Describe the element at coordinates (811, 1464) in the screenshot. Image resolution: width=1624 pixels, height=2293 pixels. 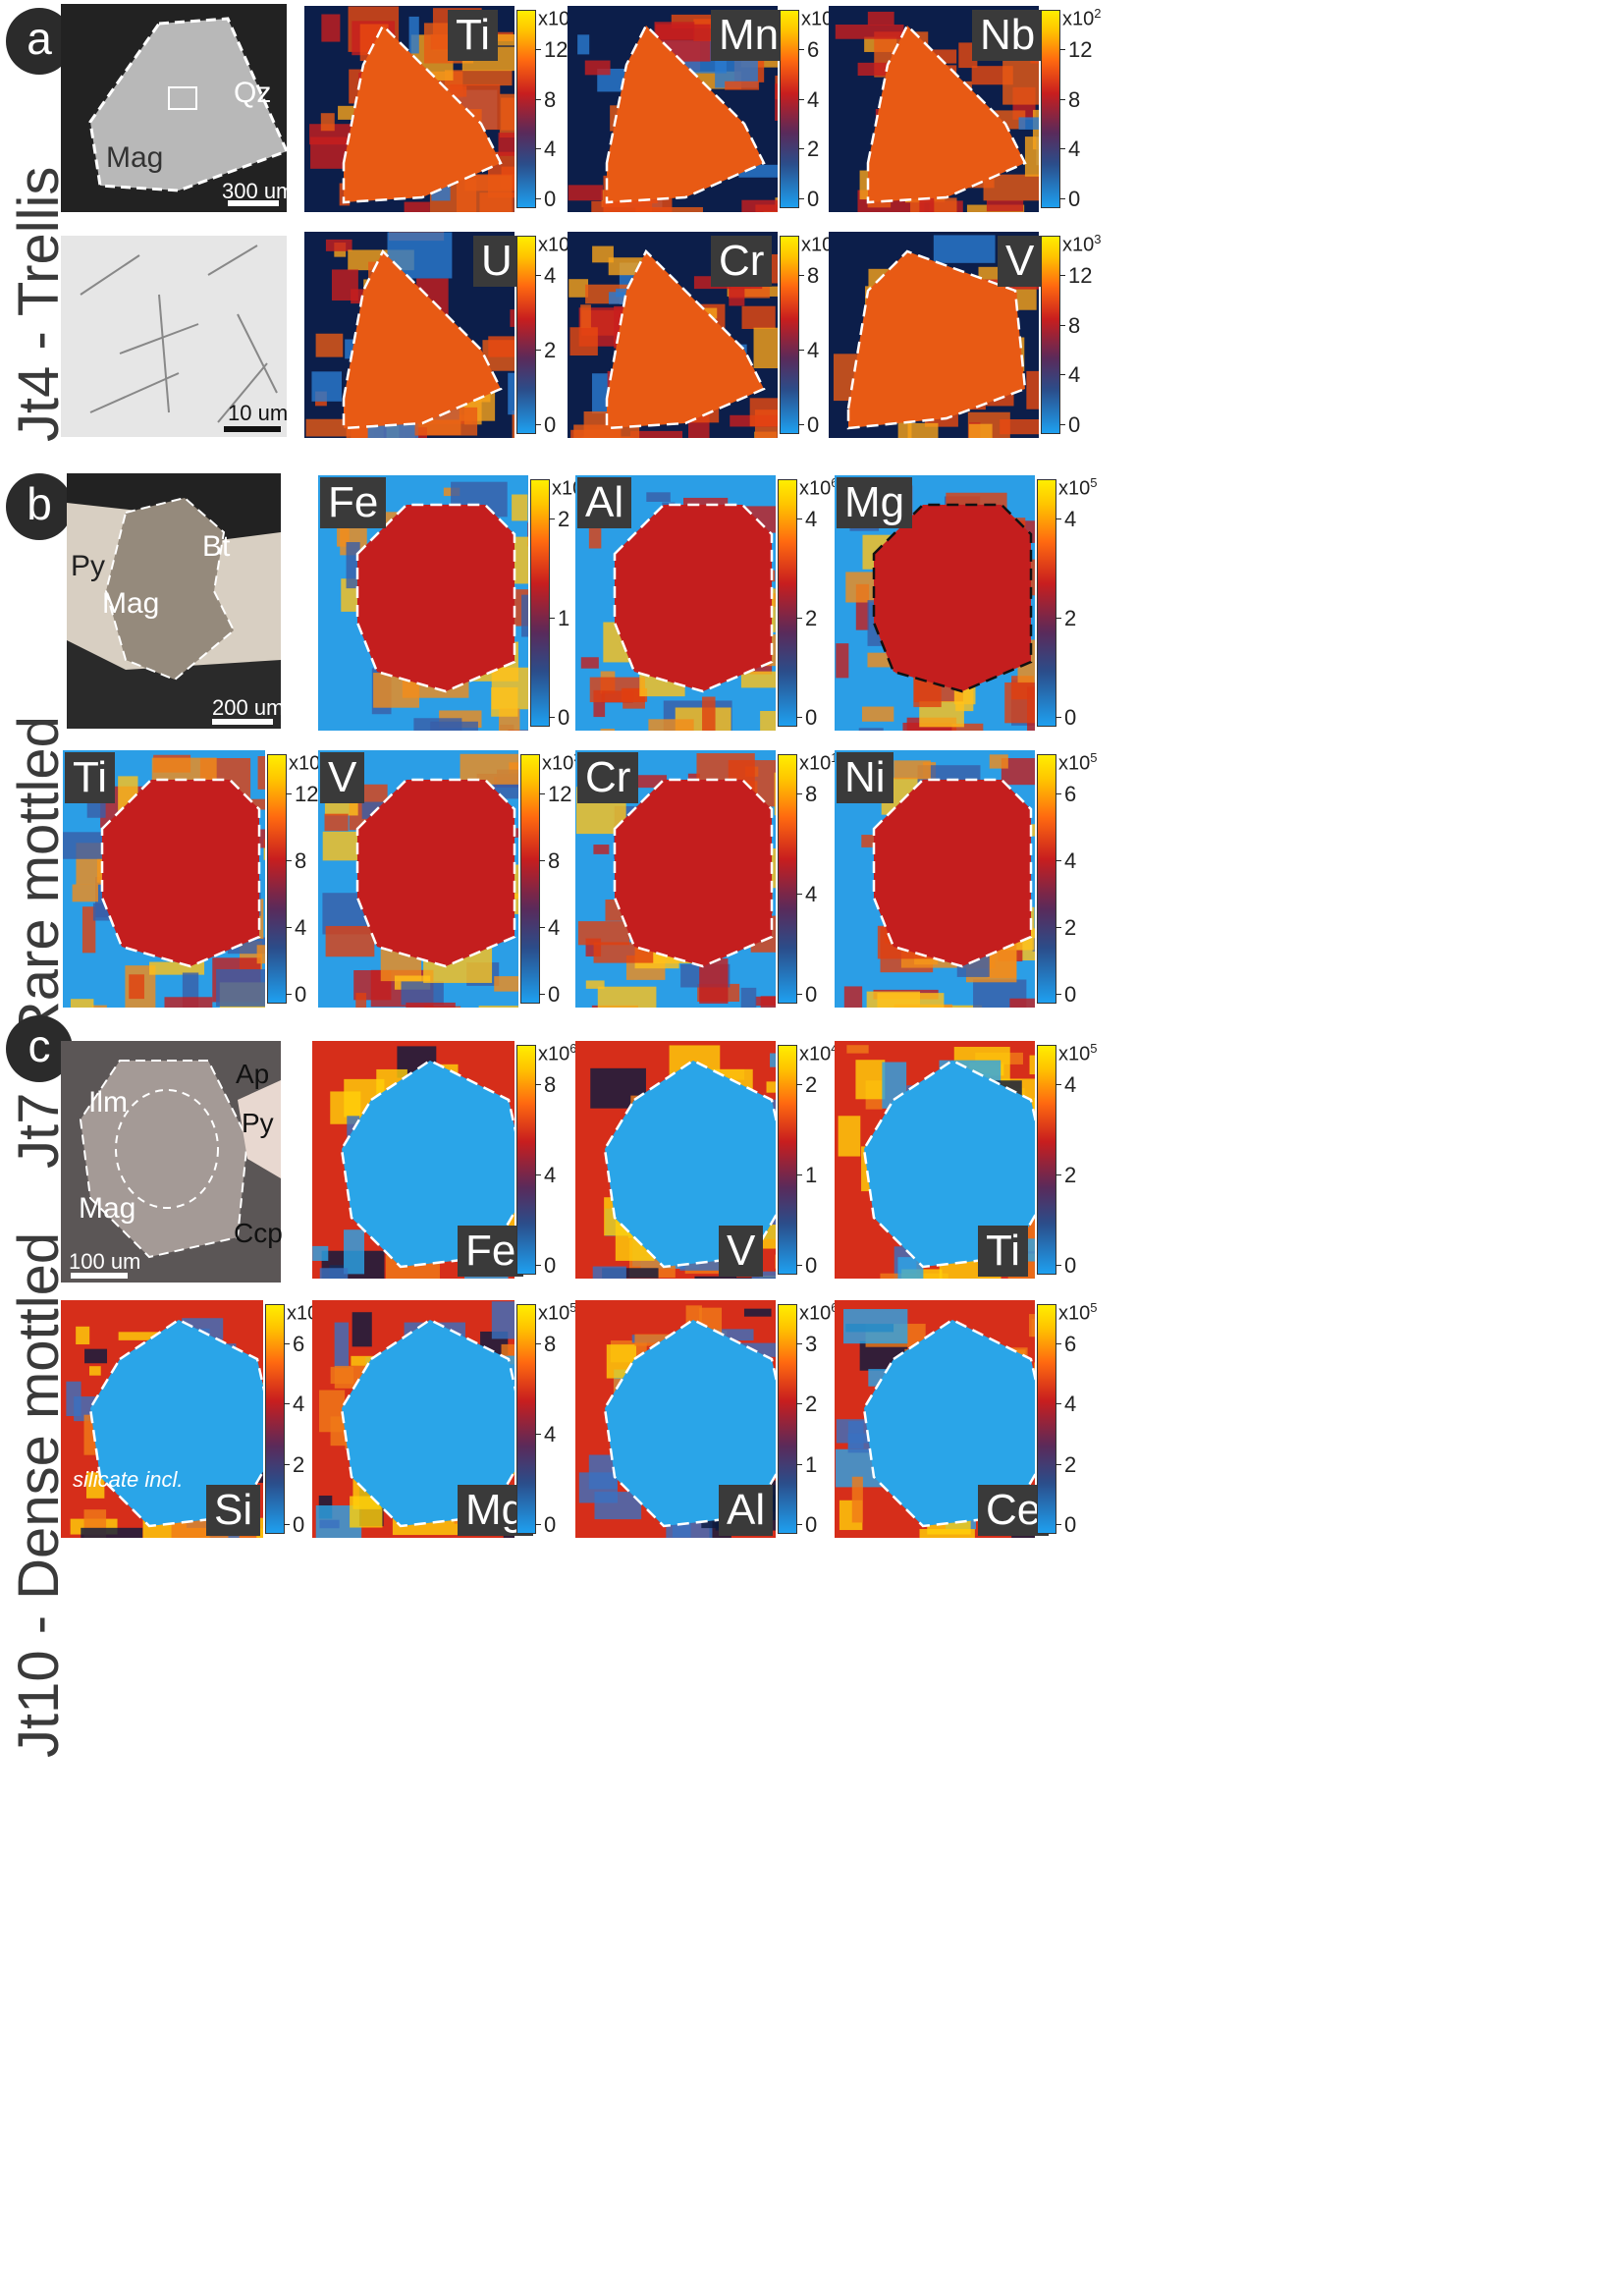
I see `colorbar-tick-label: 1` at that location.